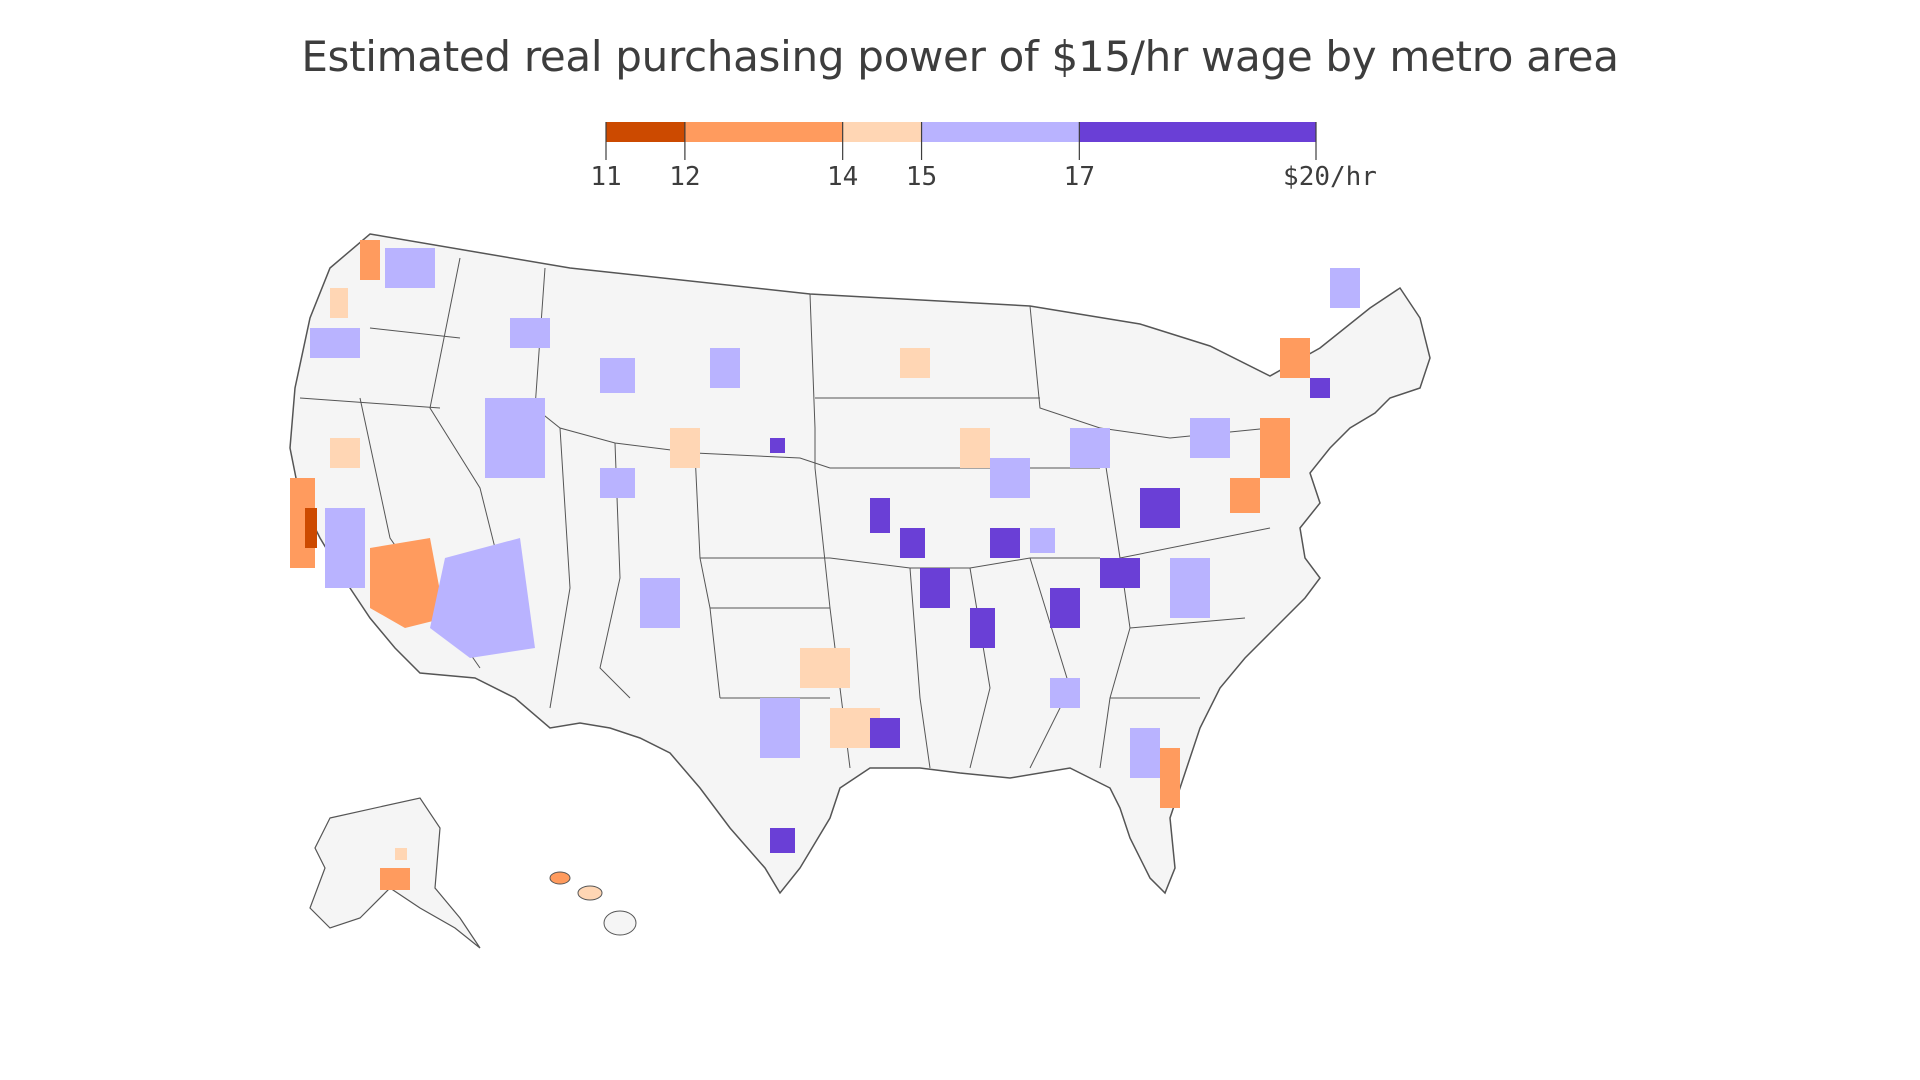 The height and width of the screenshot is (1080, 1920). Describe the element at coordinates (685, 177) in the screenshot. I see `legend-tick-label-1: 12` at that location.